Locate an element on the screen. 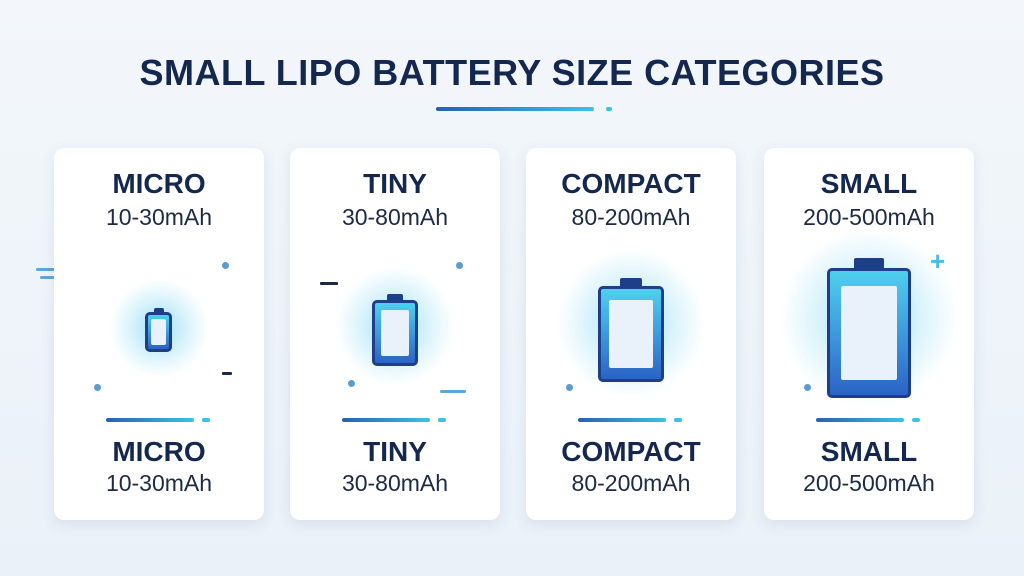 Image resolution: width=1024 pixels, height=576 pixels. card-name-top: COMPACT is located at coordinates (631, 183).